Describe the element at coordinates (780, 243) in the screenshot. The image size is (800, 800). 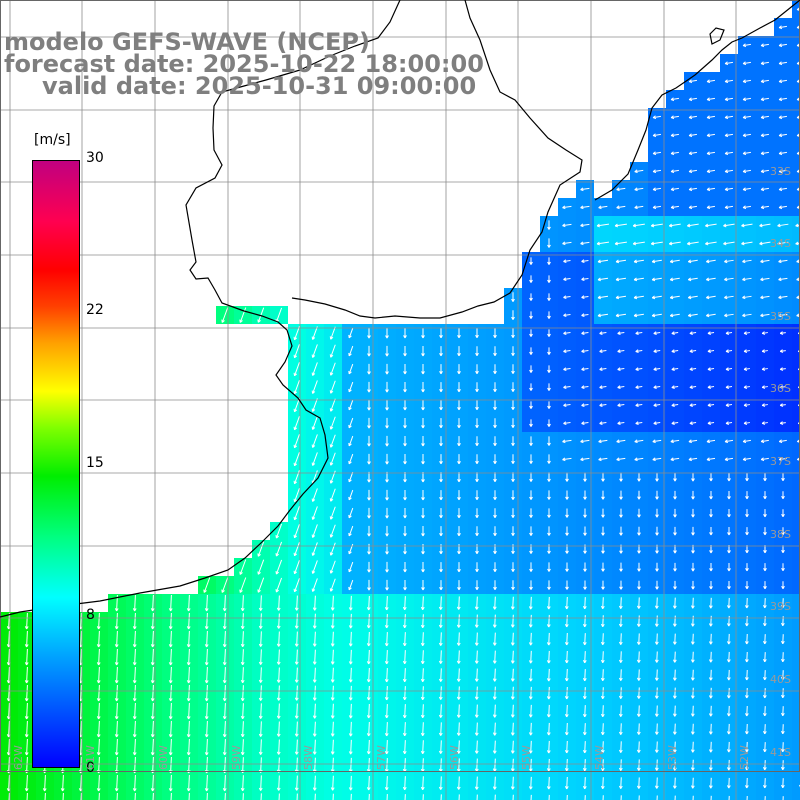
I see `lat-label: 34S` at that location.